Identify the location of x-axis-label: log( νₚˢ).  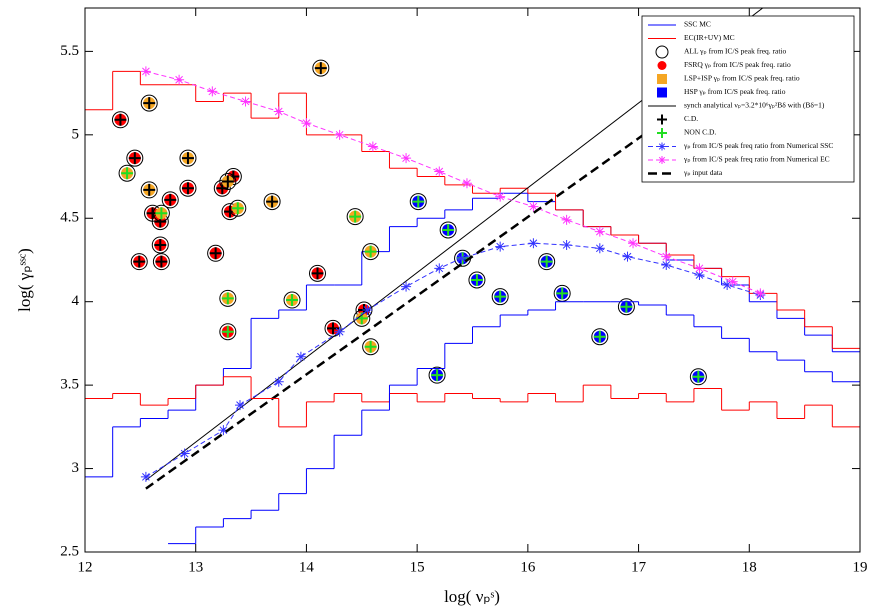
(472, 596).